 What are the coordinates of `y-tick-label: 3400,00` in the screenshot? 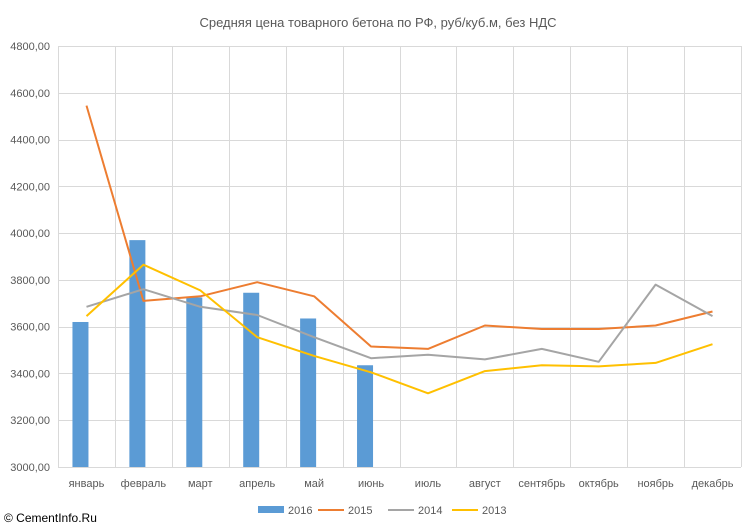 It's located at (30, 374).